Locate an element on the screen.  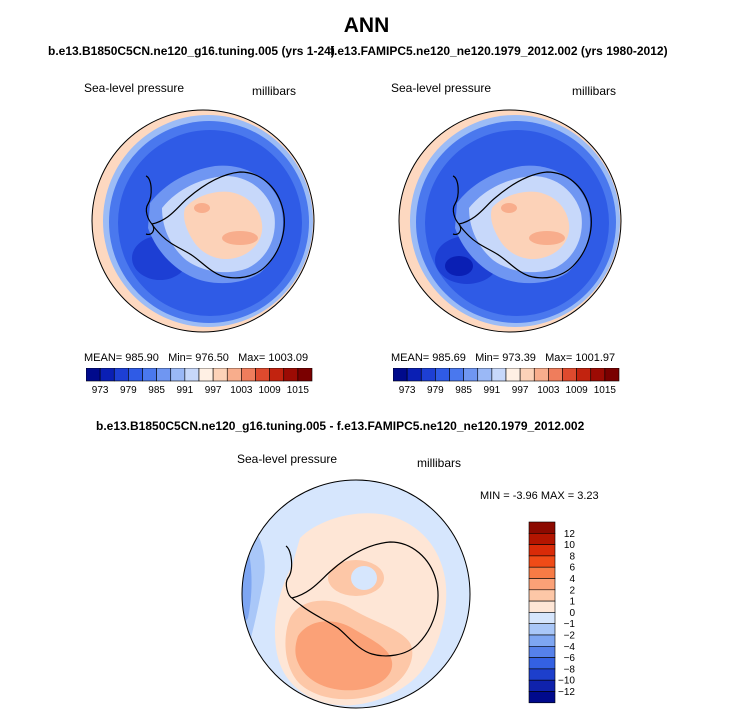
diff-polar-map is located at coordinates (356, 594).